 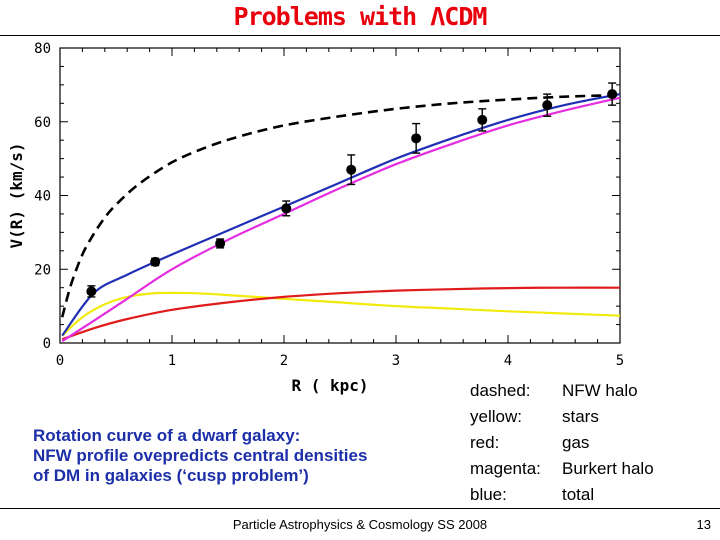 I want to click on series-line-gas, so click(x=341, y=313).